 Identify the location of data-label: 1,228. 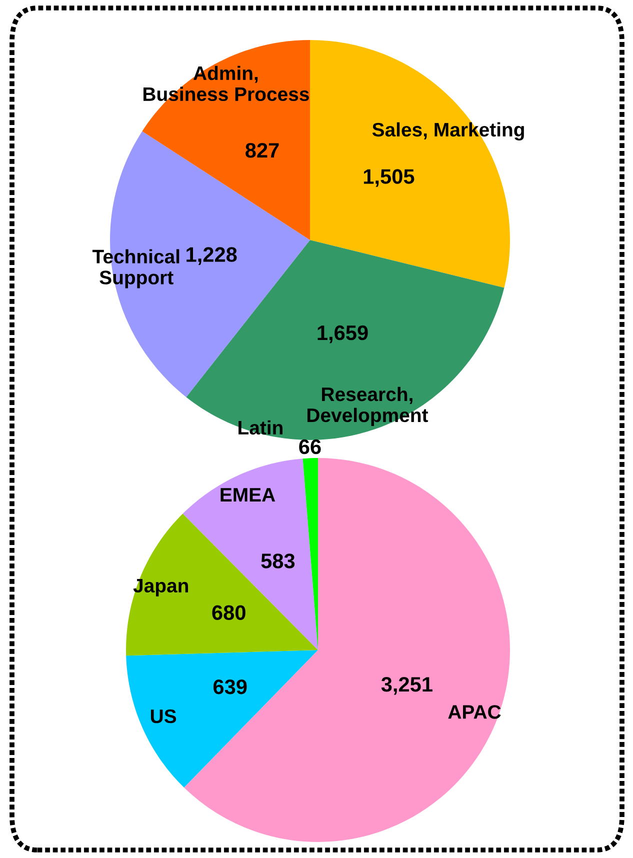
(211, 256).